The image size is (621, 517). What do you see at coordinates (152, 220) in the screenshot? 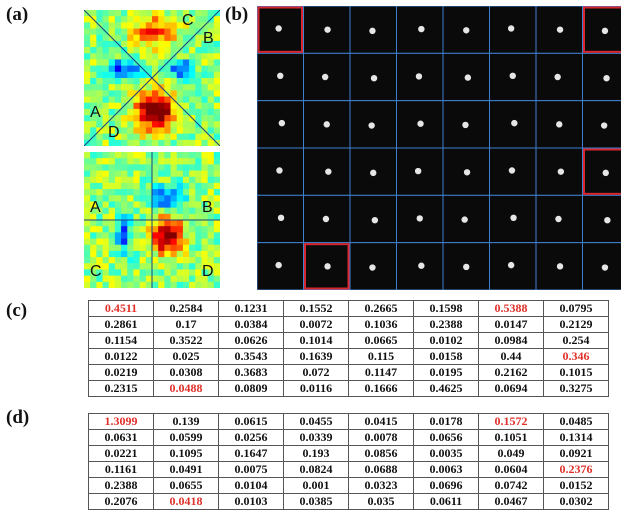
I see `heatmap-bottom` at bounding box center [152, 220].